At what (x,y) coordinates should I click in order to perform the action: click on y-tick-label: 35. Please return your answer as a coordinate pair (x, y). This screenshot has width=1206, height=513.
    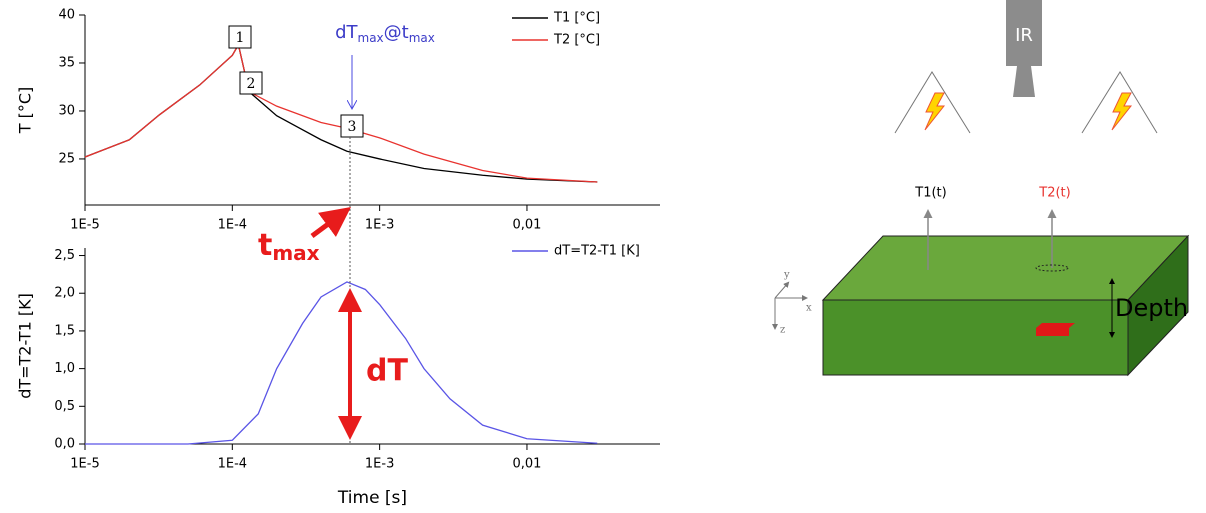
    Looking at the image, I should click on (66, 62).